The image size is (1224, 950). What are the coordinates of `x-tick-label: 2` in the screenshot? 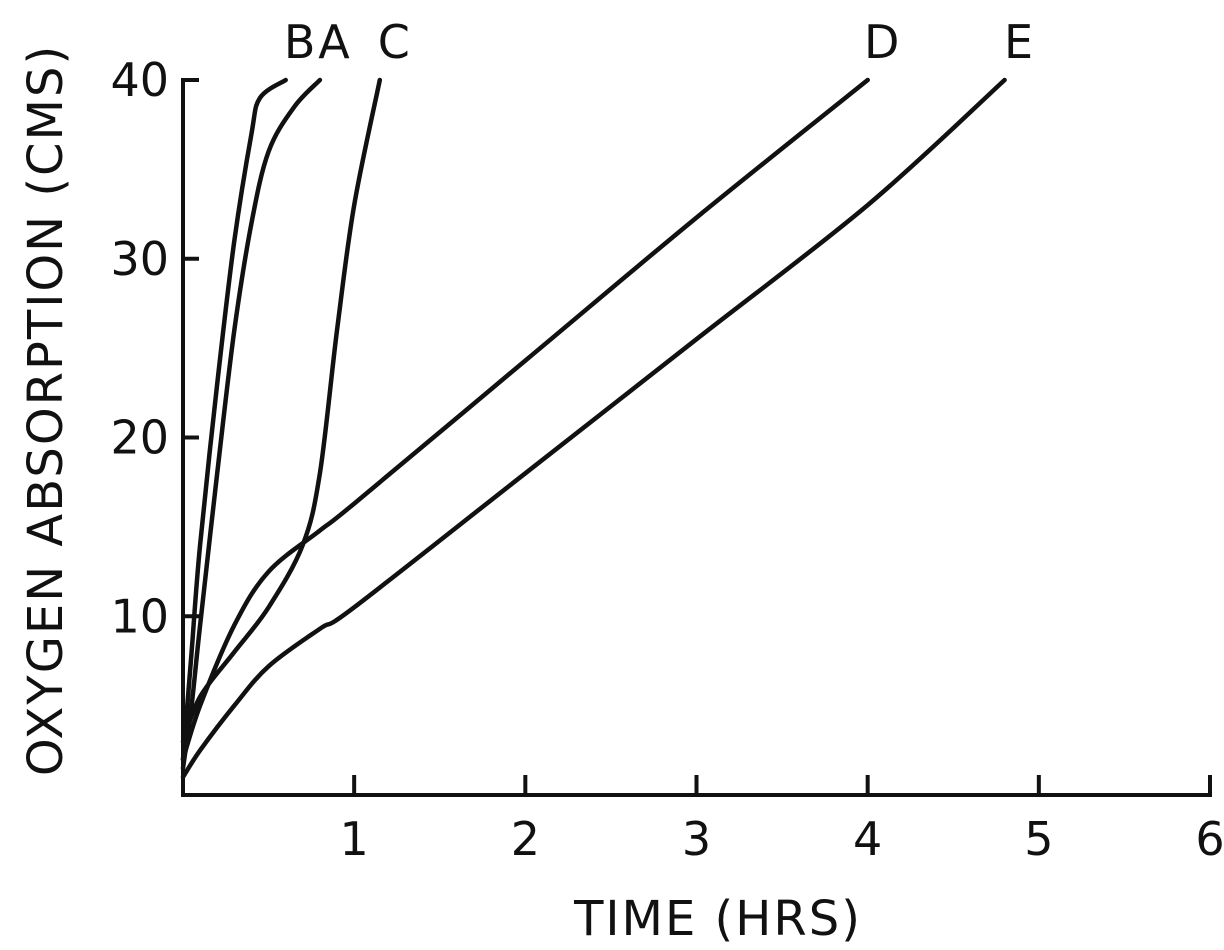 It's located at (525, 839).